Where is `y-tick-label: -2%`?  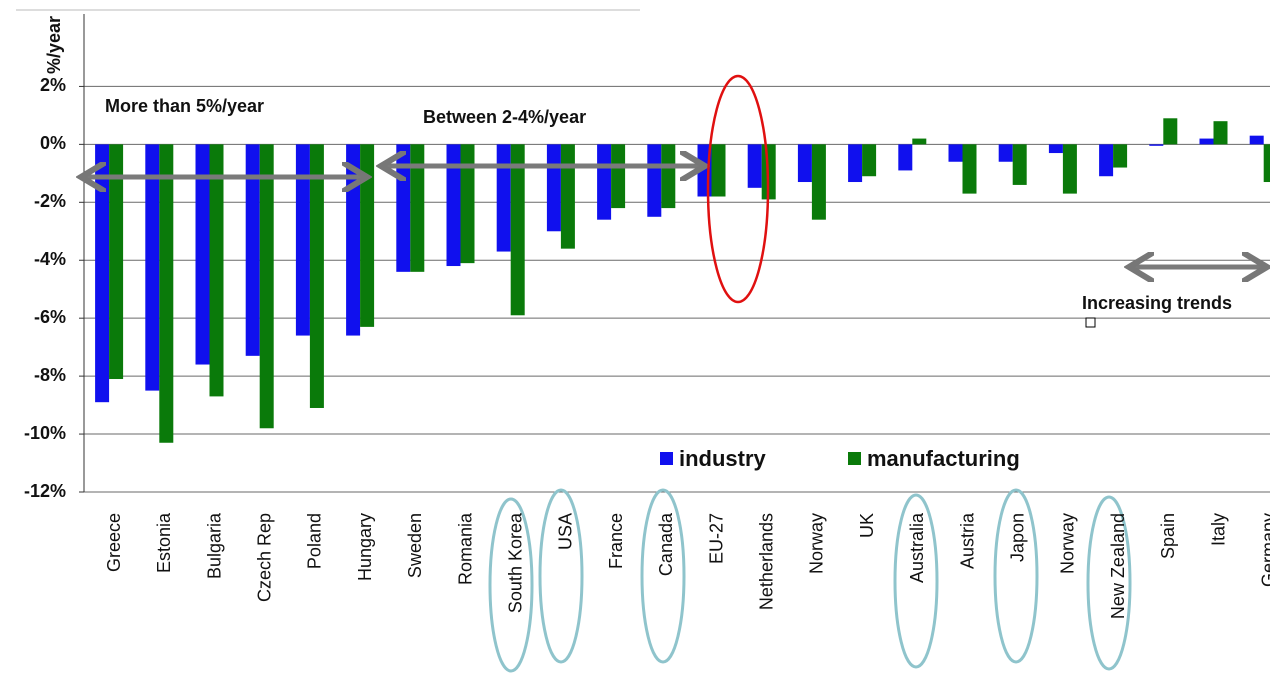
y-tick-label: -2% is located at coordinates (50, 201).